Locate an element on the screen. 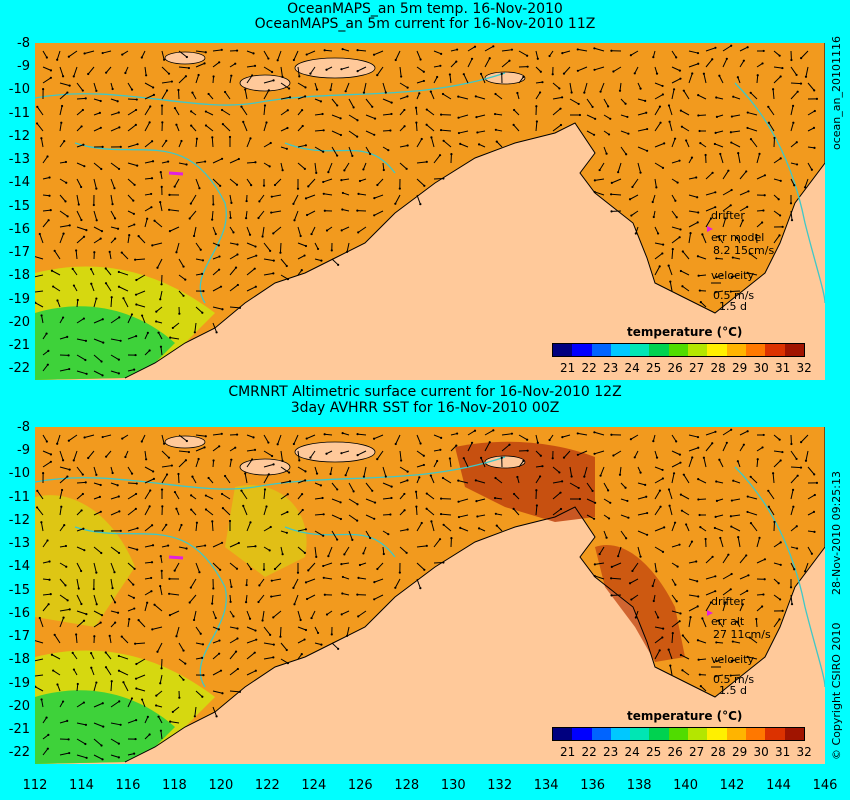 The width and height of the screenshot is (850, 800). island is located at coordinates (335, 68).